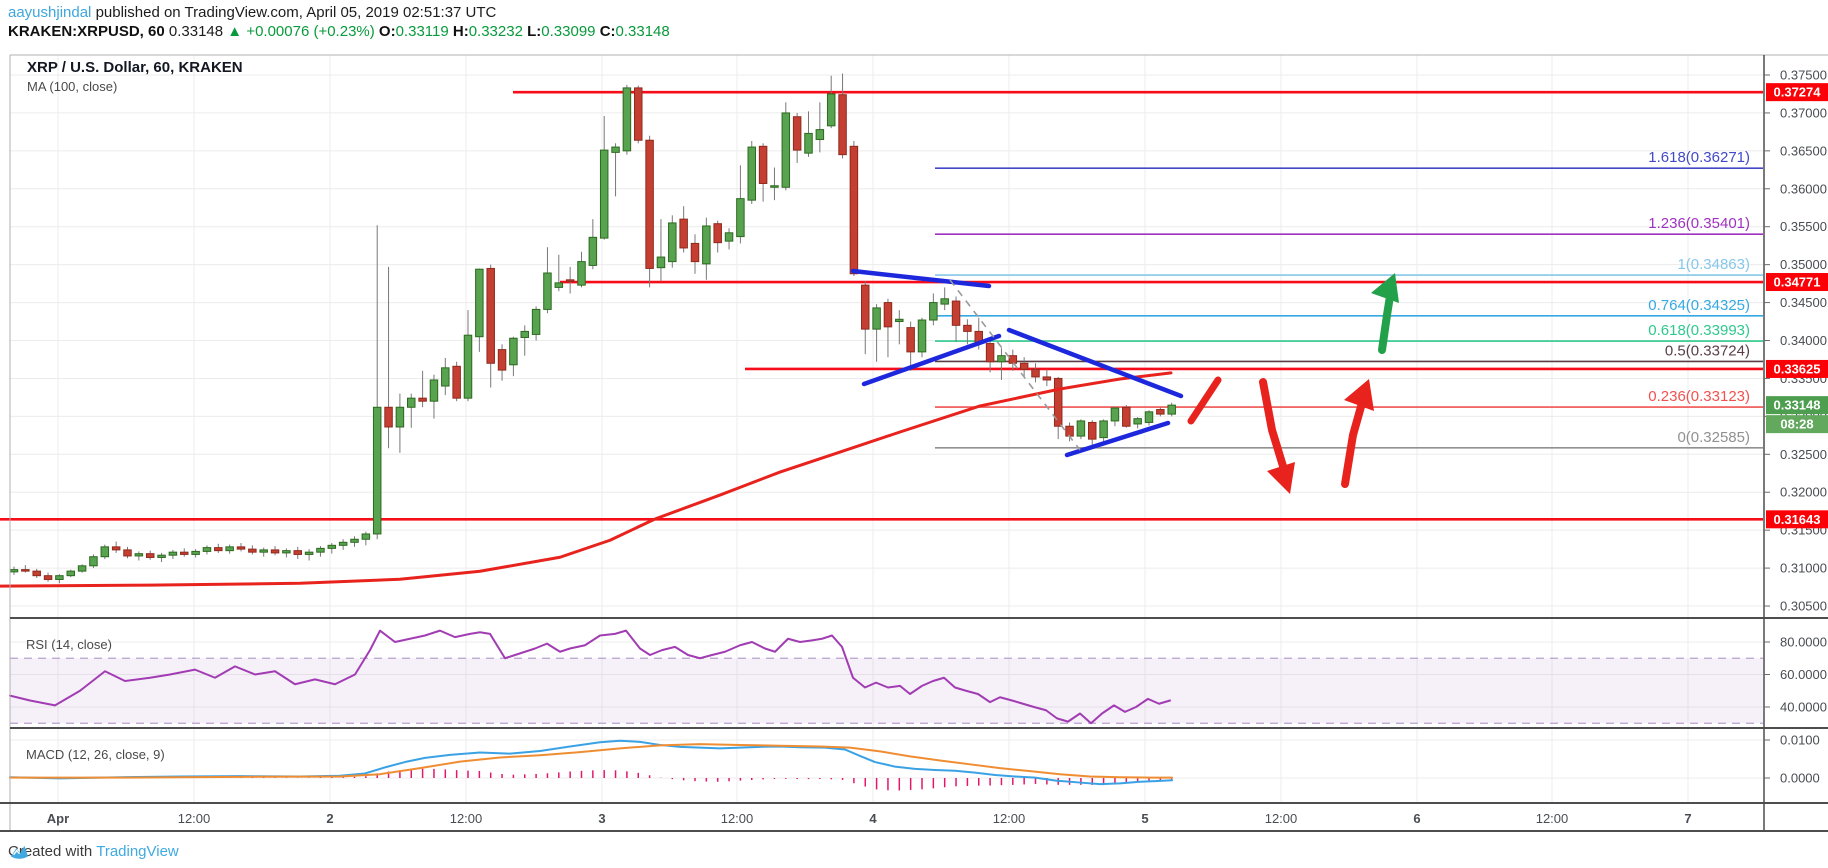  What do you see at coordinates (387, 31) in the screenshot?
I see `open-label: O:` at bounding box center [387, 31].